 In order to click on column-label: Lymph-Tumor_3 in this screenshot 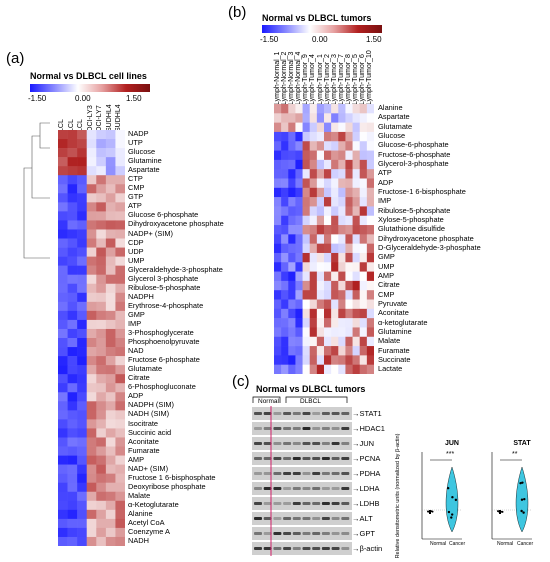, I will do `click(334, 79)`.